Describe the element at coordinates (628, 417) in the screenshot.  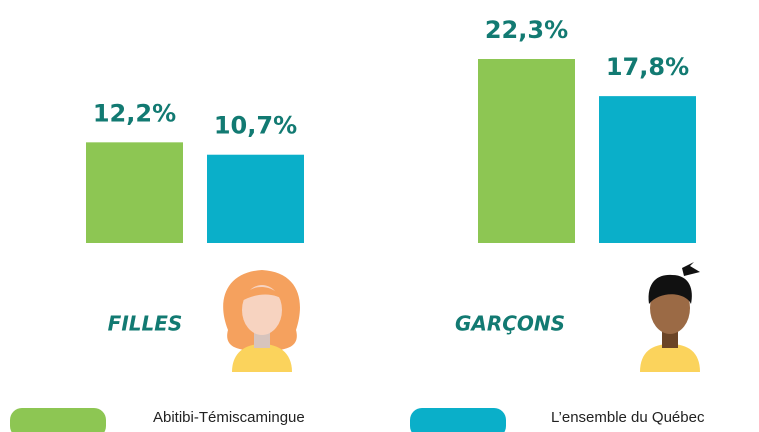
I see `legend-label: L’ensemble du Québec` at that location.